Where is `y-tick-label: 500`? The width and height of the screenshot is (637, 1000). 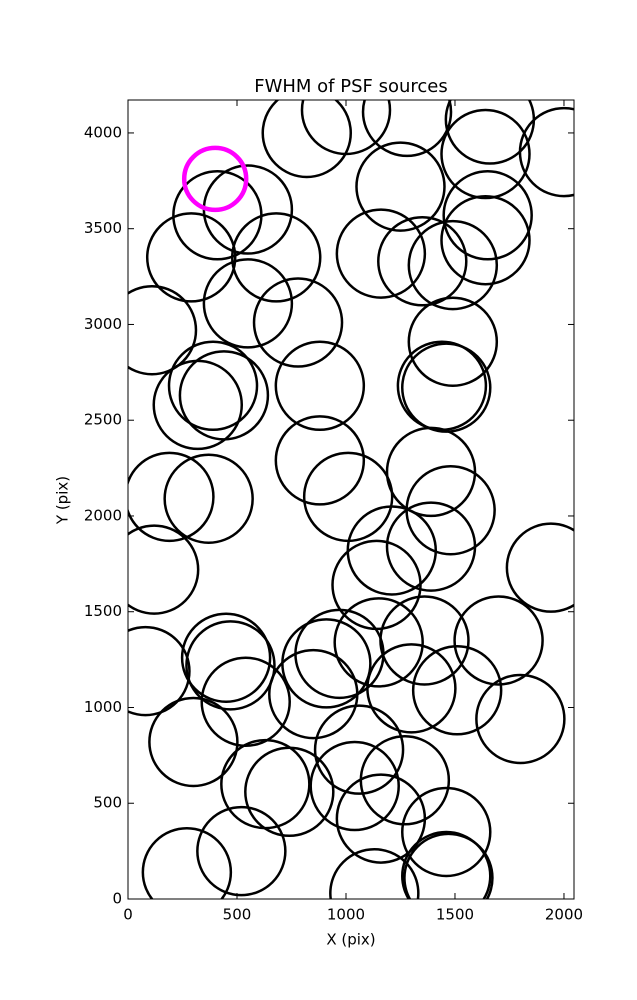 y-tick-label: 500 is located at coordinates (107, 803).